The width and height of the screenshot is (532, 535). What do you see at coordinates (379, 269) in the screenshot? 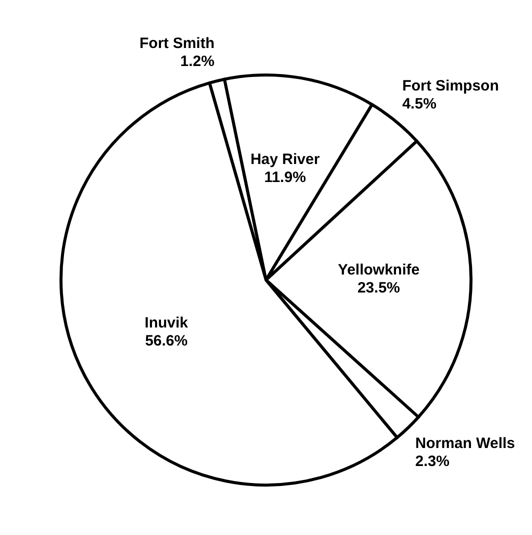
I see `slice-label: Yellowknife` at bounding box center [379, 269].